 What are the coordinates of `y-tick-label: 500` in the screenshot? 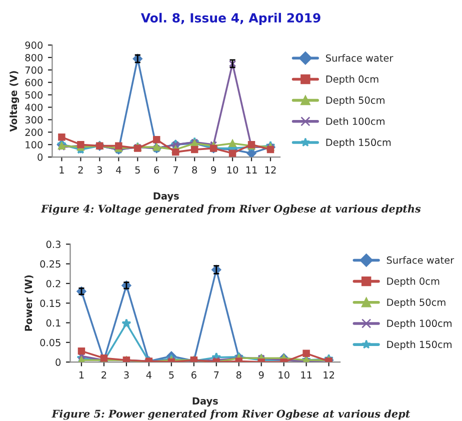 It's located at (34, 95).